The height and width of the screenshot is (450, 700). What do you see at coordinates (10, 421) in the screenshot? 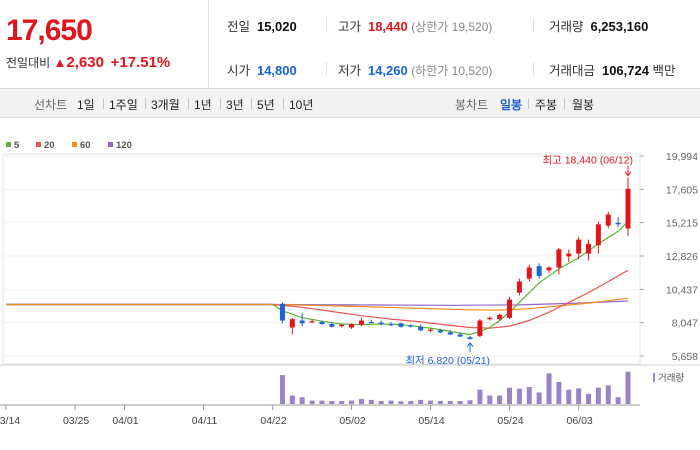
I see `x-tick-label: 03/14` at bounding box center [10, 421].